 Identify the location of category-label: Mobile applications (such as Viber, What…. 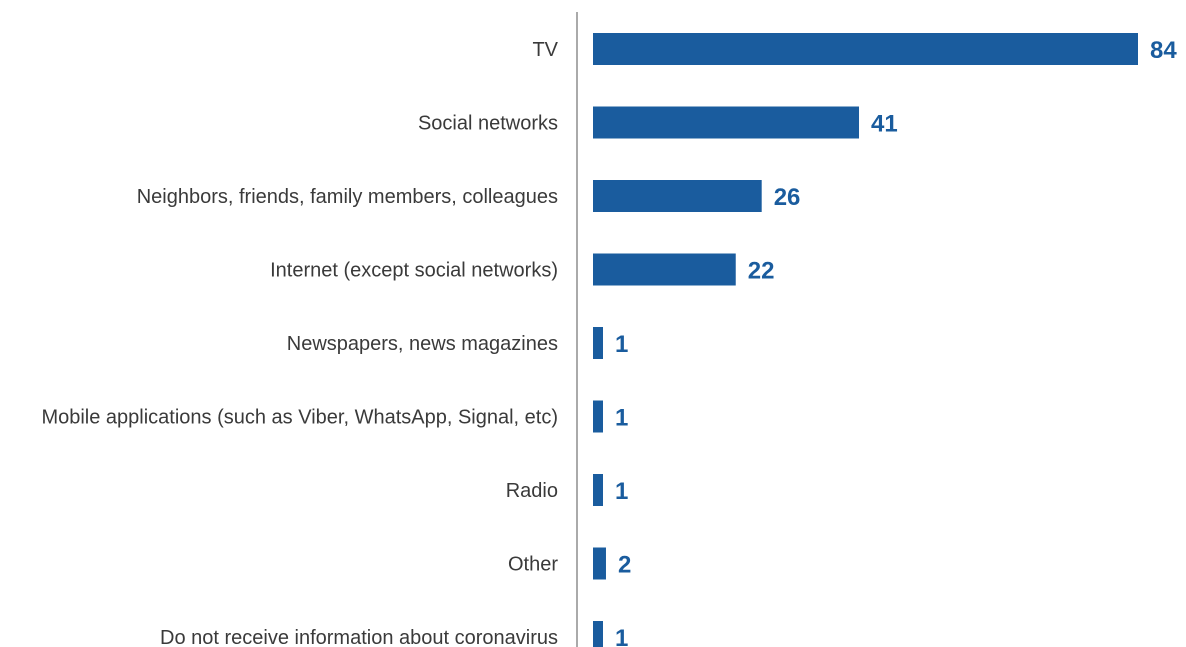
(299, 418).